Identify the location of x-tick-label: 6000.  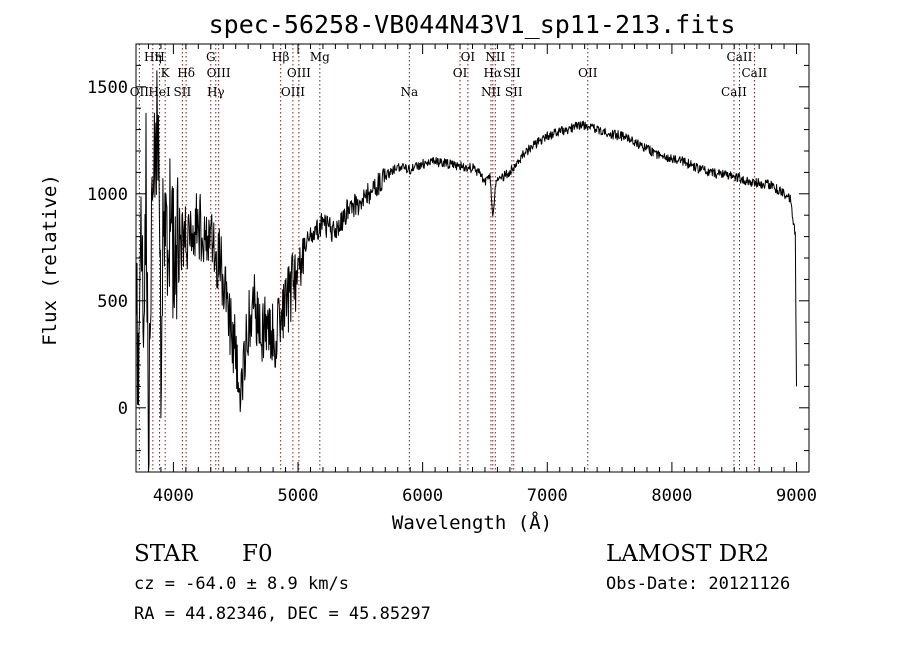
(422, 496).